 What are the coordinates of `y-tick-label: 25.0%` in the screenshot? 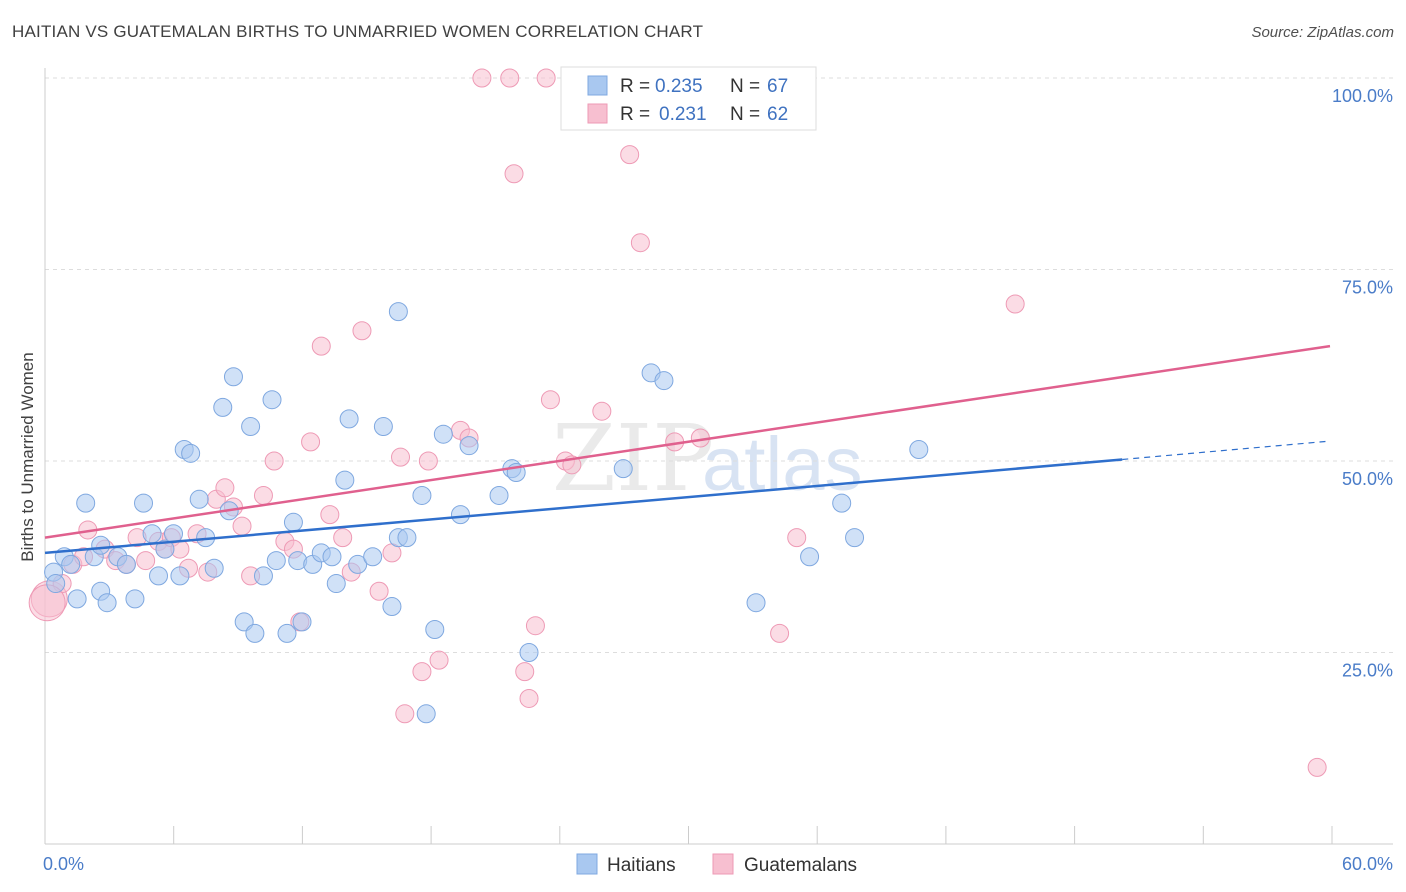 It's located at (1367, 671).